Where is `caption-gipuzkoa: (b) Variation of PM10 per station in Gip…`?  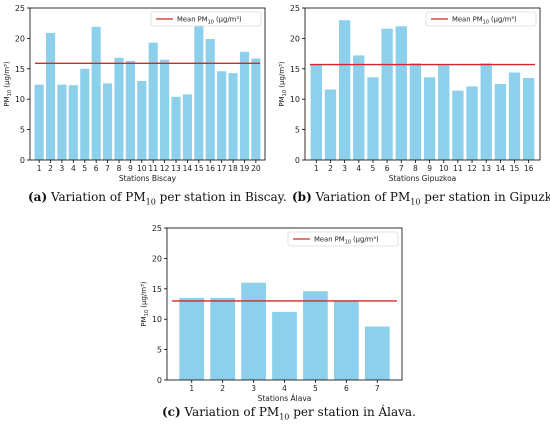
caption-gipuzkoa: (b) Variation of PM10 per station in Gip… is located at coordinates (421, 198).